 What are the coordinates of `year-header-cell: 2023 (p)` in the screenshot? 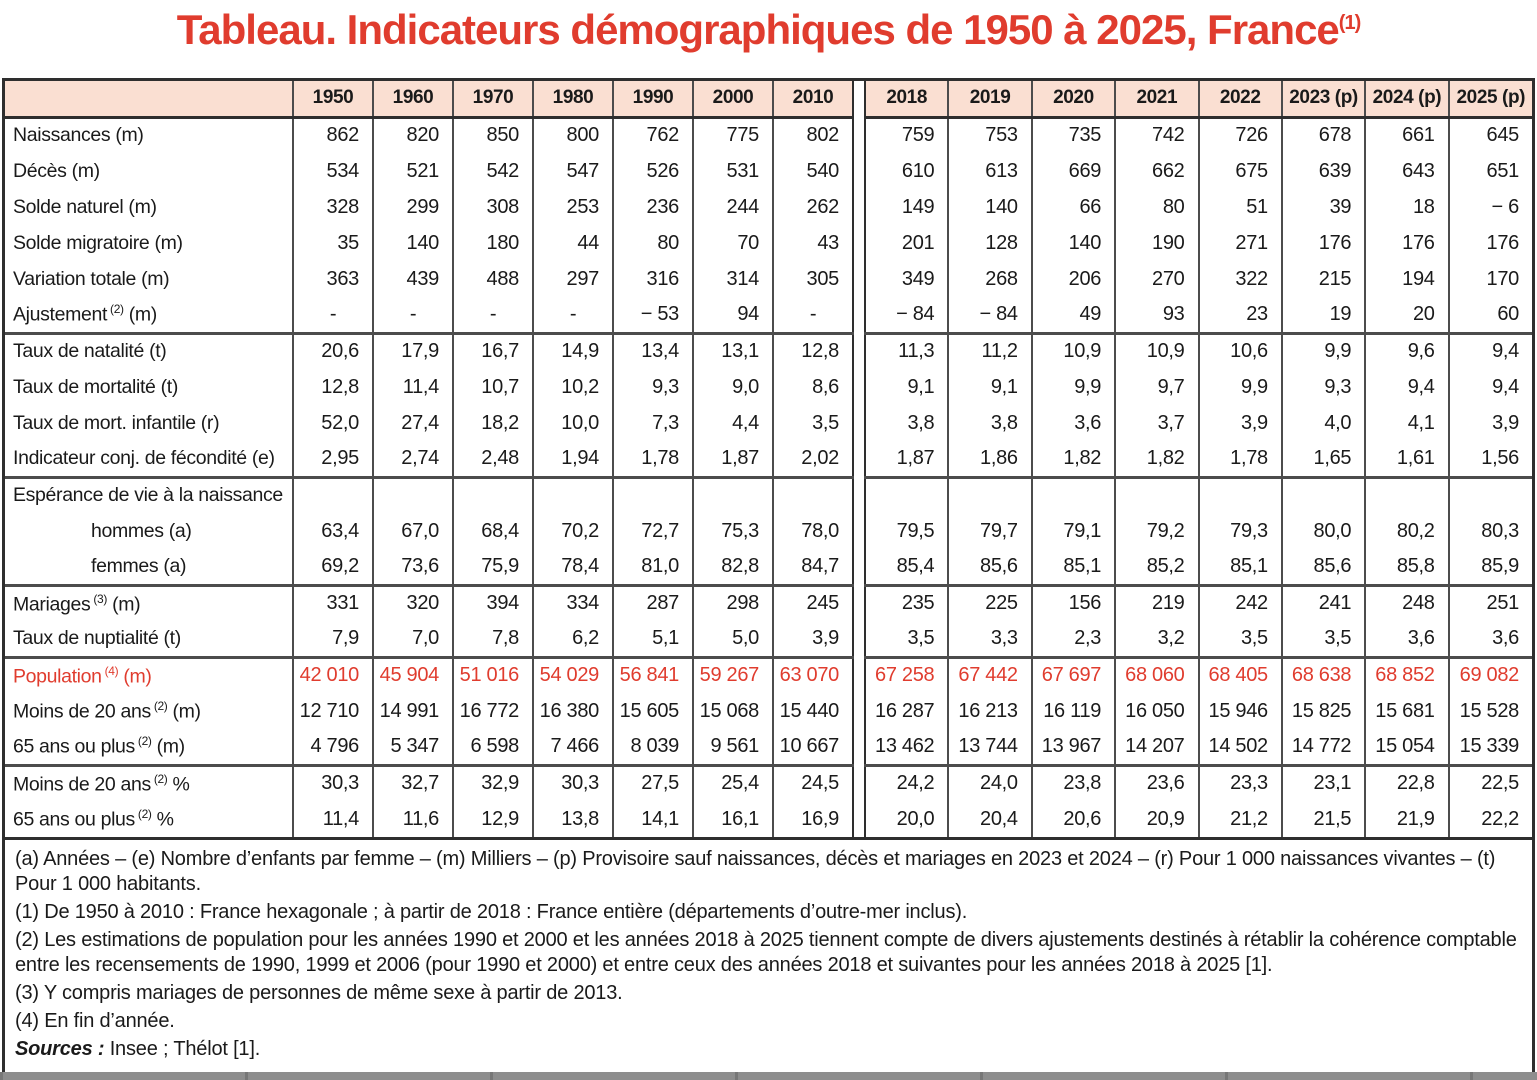 It's located at (1323, 100).